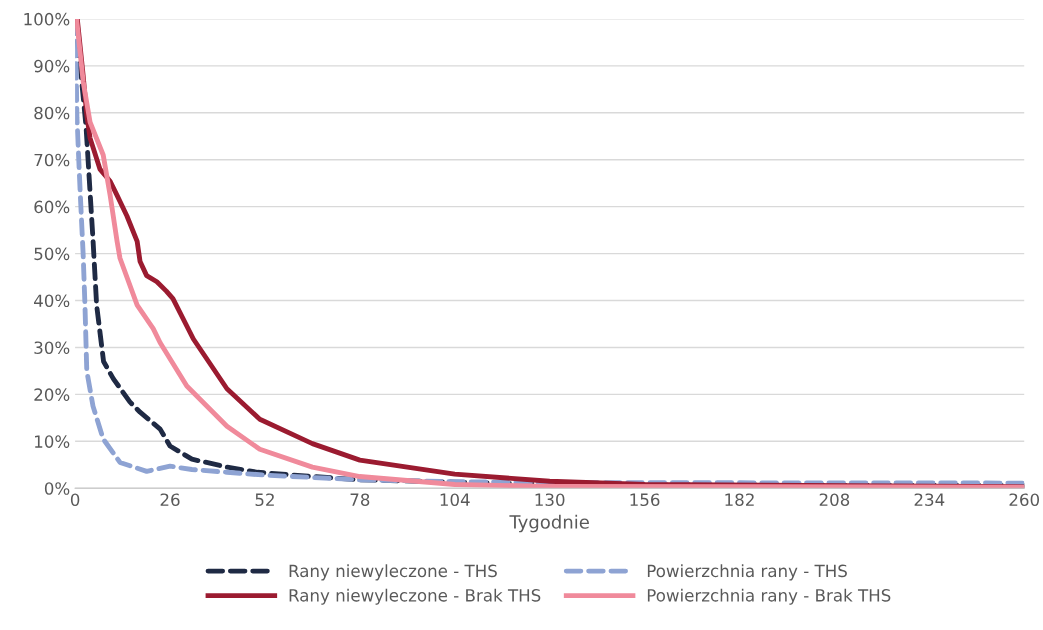 Image resolution: width=1043 pixels, height=630 pixels. What do you see at coordinates (747, 572) in the screenshot?
I see `legend-label: Powierzchnia rany - THS` at bounding box center [747, 572].